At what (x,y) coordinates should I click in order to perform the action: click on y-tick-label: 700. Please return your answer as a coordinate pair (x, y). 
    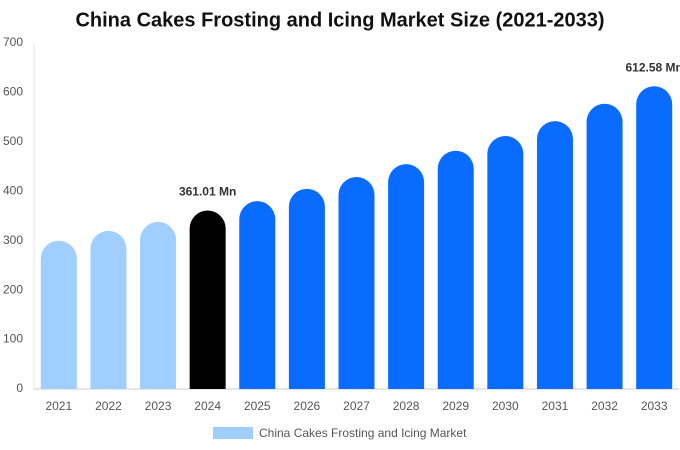
    Looking at the image, I should click on (13, 42).